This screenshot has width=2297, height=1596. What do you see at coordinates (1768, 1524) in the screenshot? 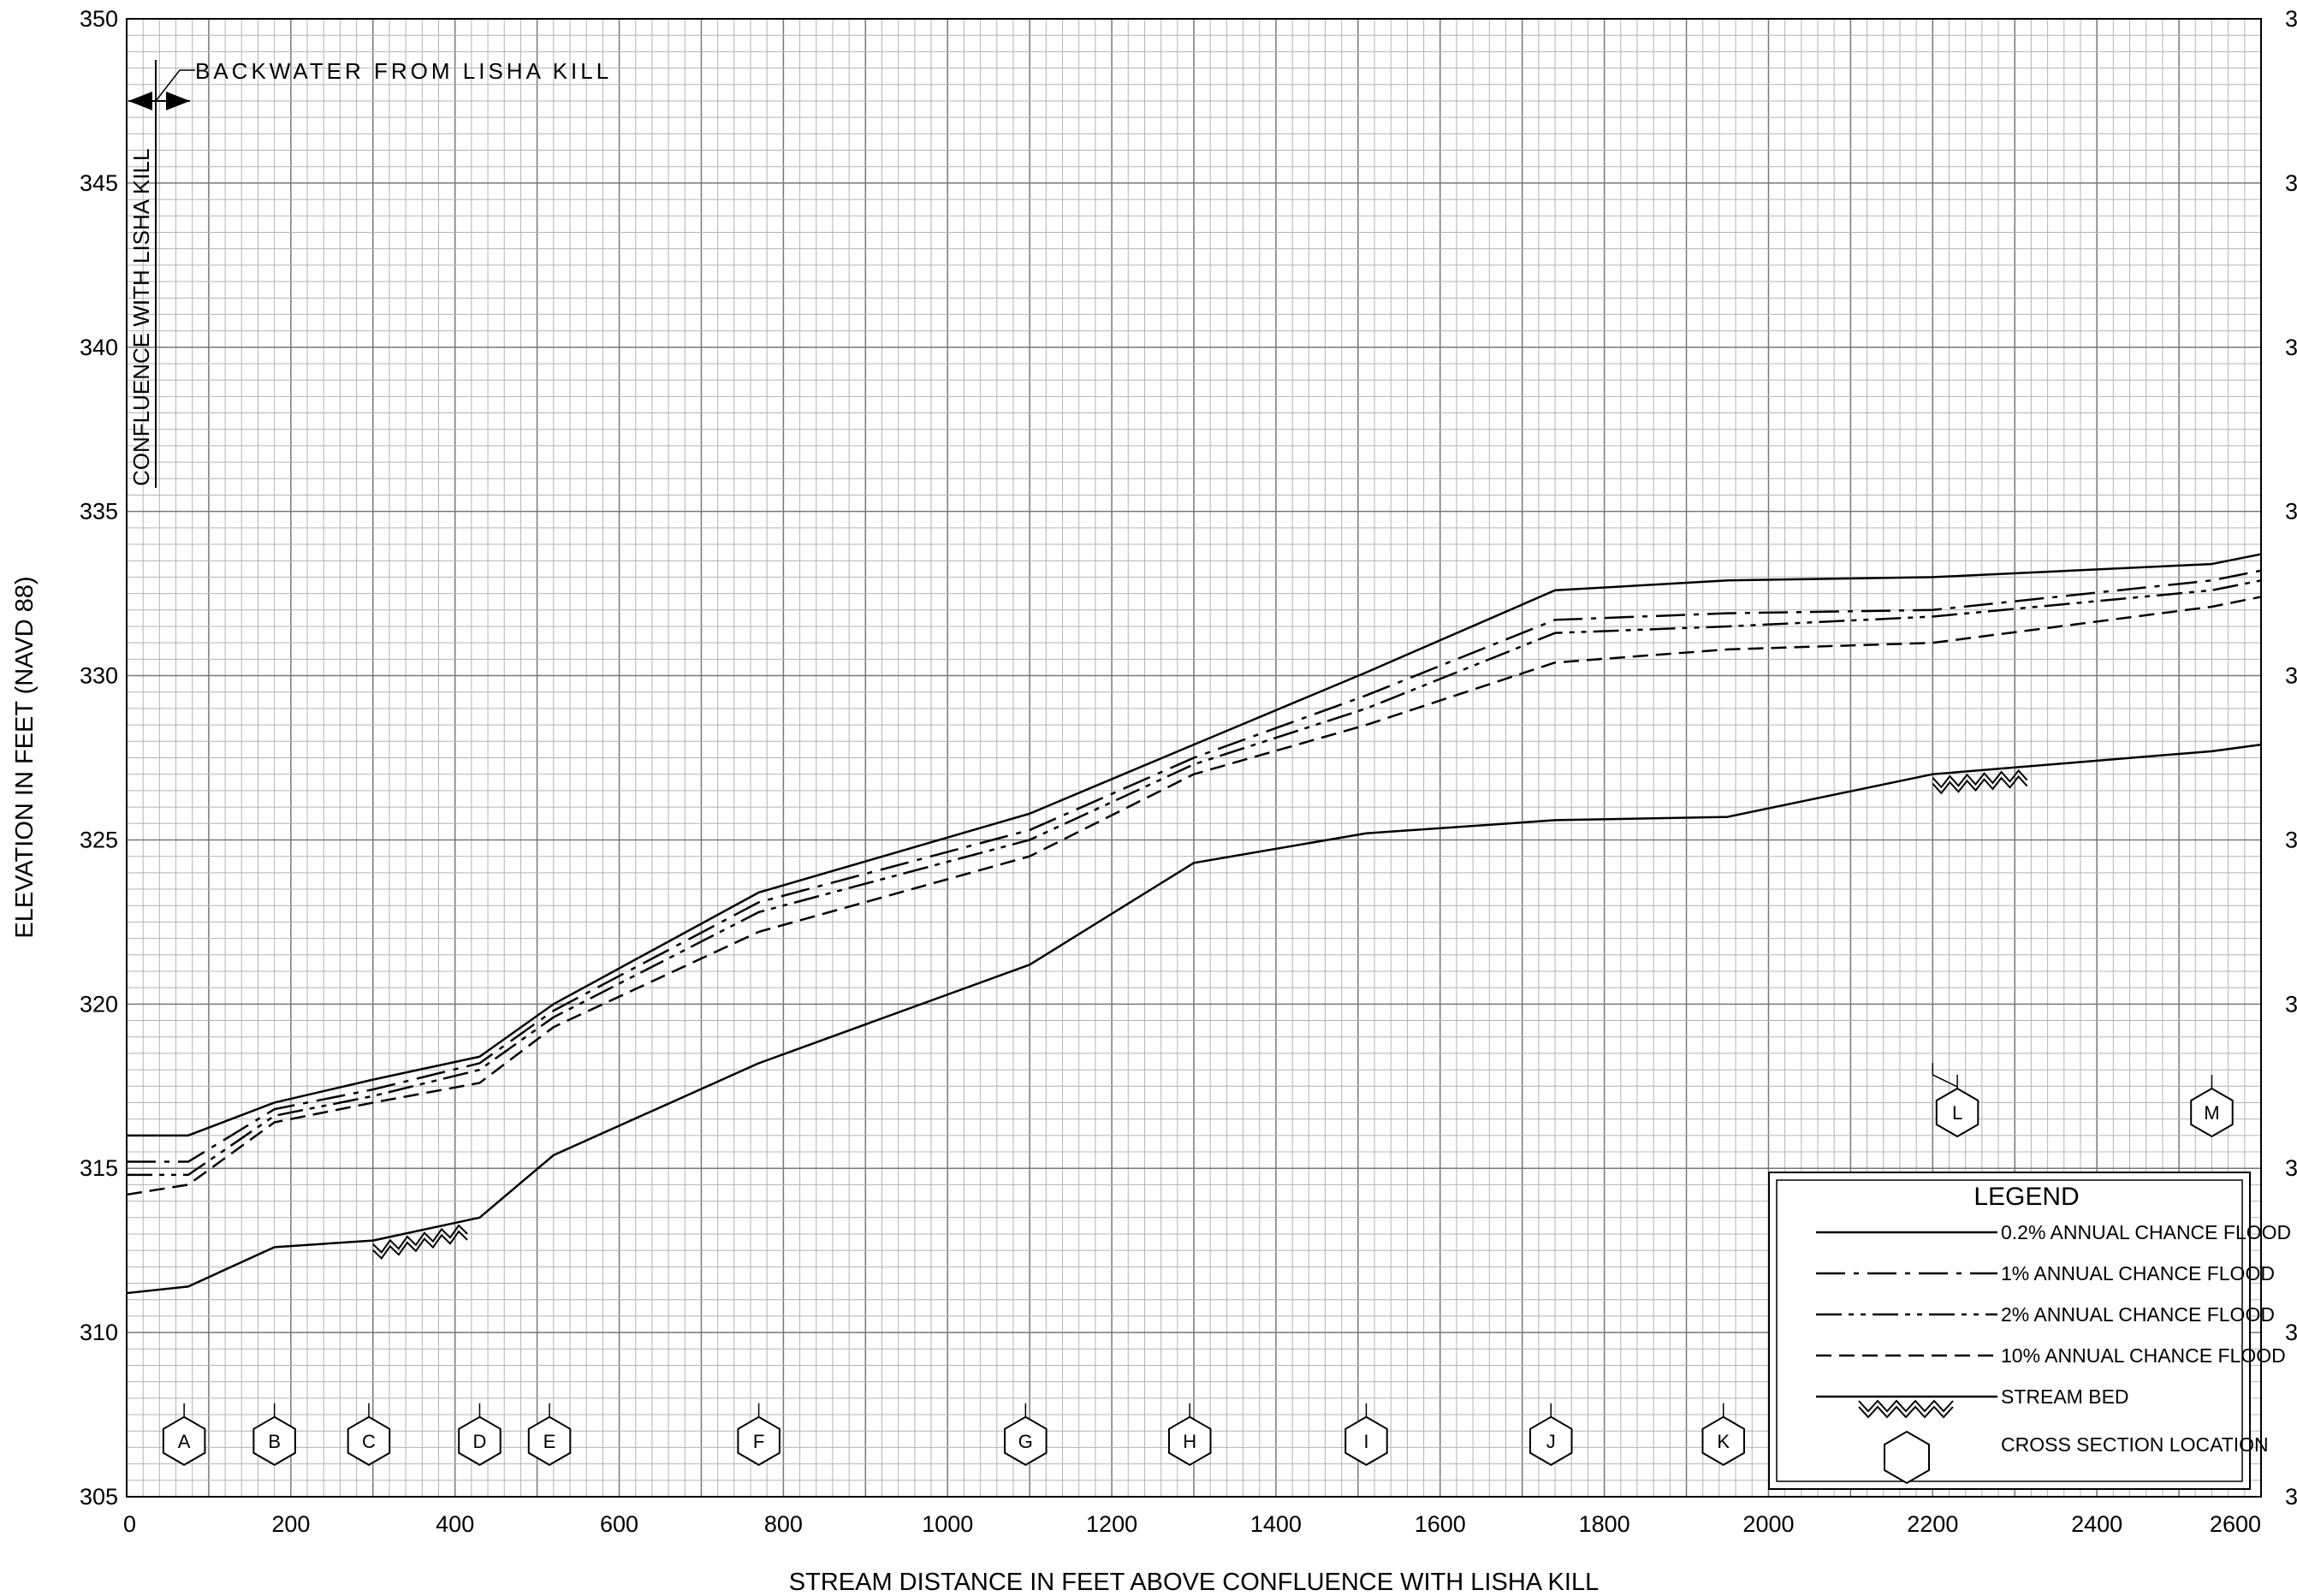
I see `x-tick-label: 2000` at bounding box center [1768, 1524].